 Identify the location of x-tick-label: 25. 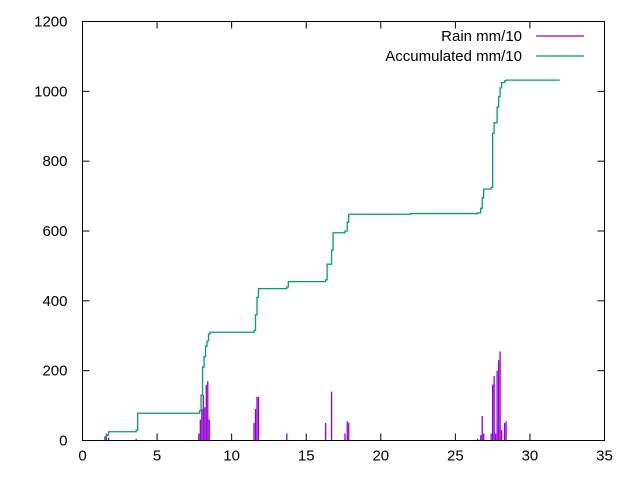
(455, 456).